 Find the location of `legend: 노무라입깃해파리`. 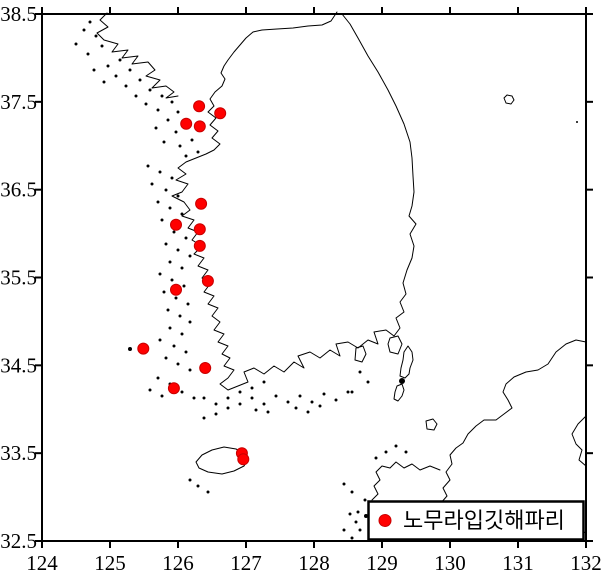

legend: 노무라입깃해파리 is located at coordinates (476, 520).